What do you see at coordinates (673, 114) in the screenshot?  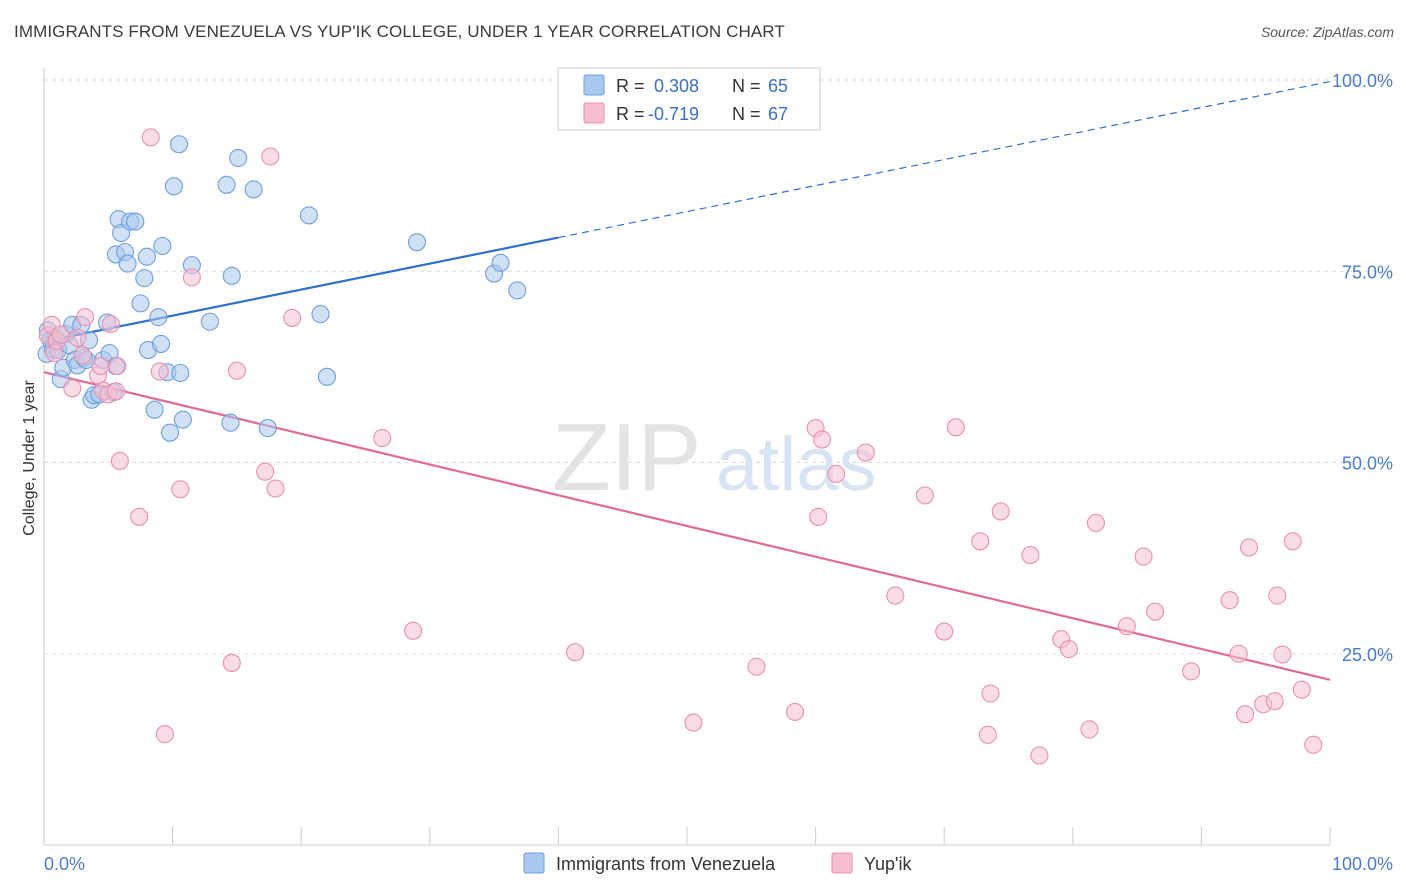 I see `stats-r-value-2: -0.719` at bounding box center [673, 114].